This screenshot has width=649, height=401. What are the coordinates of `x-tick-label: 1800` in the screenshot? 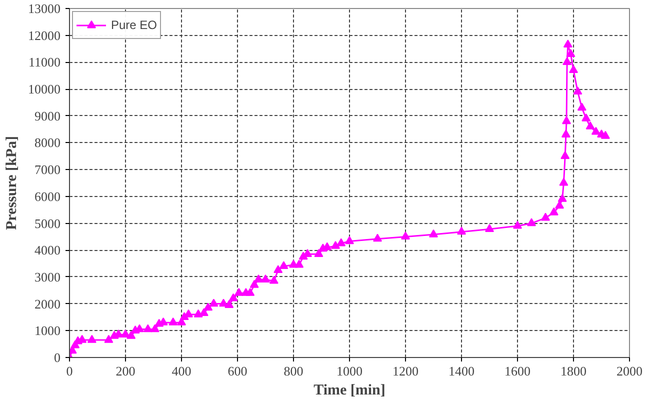 It's located at (573, 371).